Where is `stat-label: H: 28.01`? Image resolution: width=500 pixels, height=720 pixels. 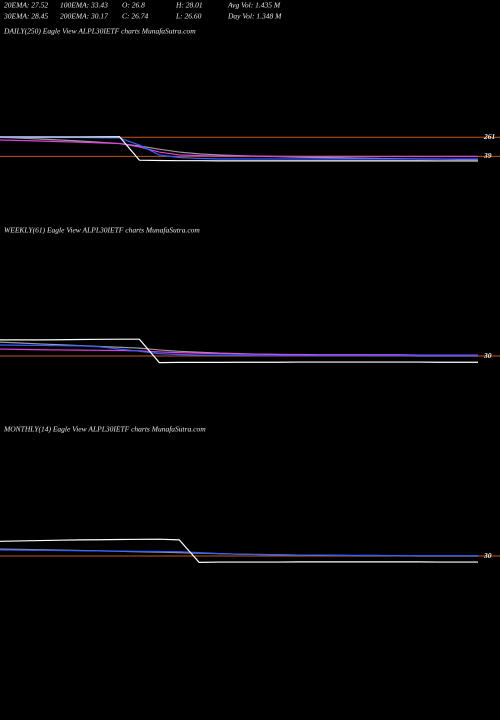 stat-label: H: 28.01 is located at coordinates (189, 5).